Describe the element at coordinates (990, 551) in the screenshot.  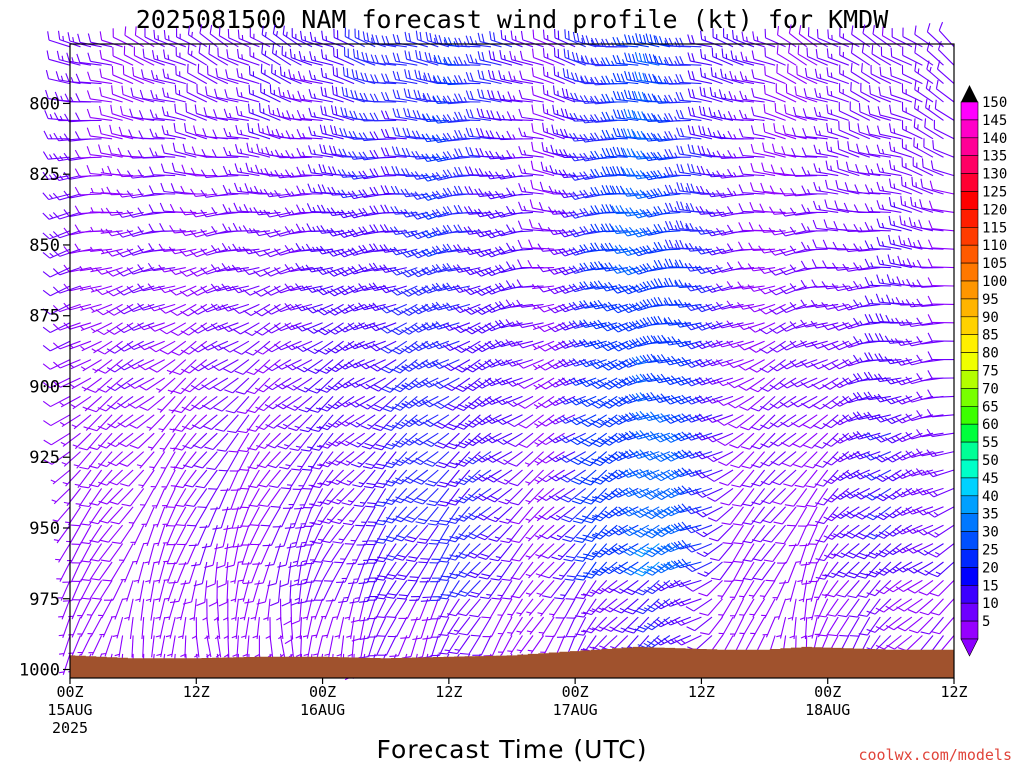
I see `colorbar-label: 25` at that location.